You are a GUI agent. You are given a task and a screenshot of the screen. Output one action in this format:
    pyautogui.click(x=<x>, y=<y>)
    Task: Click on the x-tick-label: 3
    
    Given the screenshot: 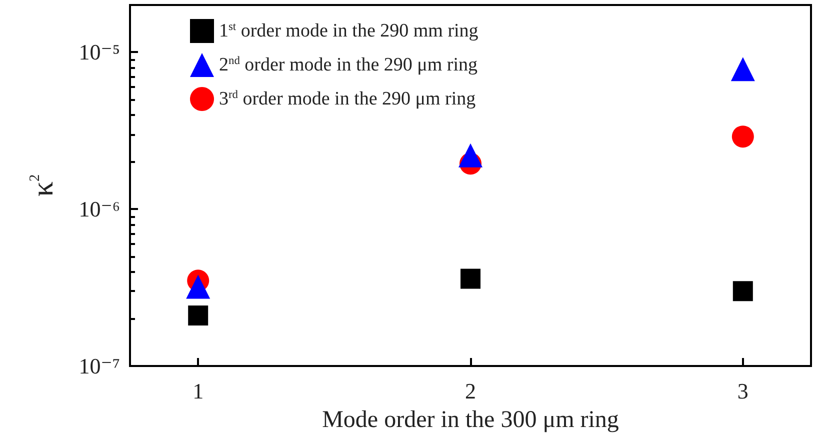 What is the action you would take?
    pyautogui.click(x=742, y=391)
    